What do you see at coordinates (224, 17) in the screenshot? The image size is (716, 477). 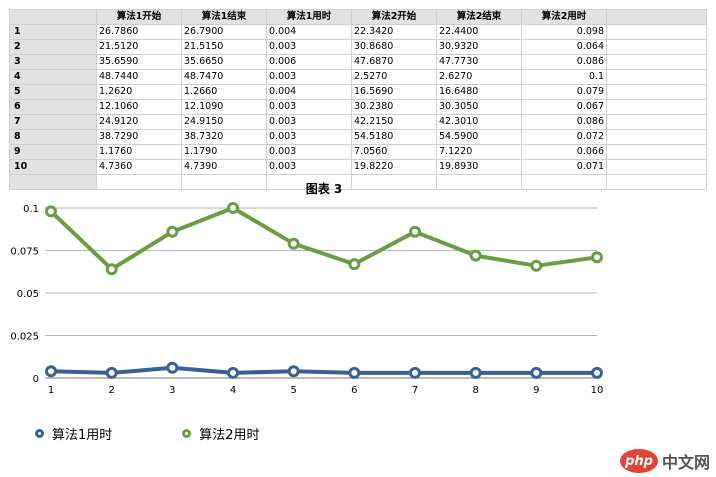 I see `column-header: 算法1结束` at bounding box center [224, 17].